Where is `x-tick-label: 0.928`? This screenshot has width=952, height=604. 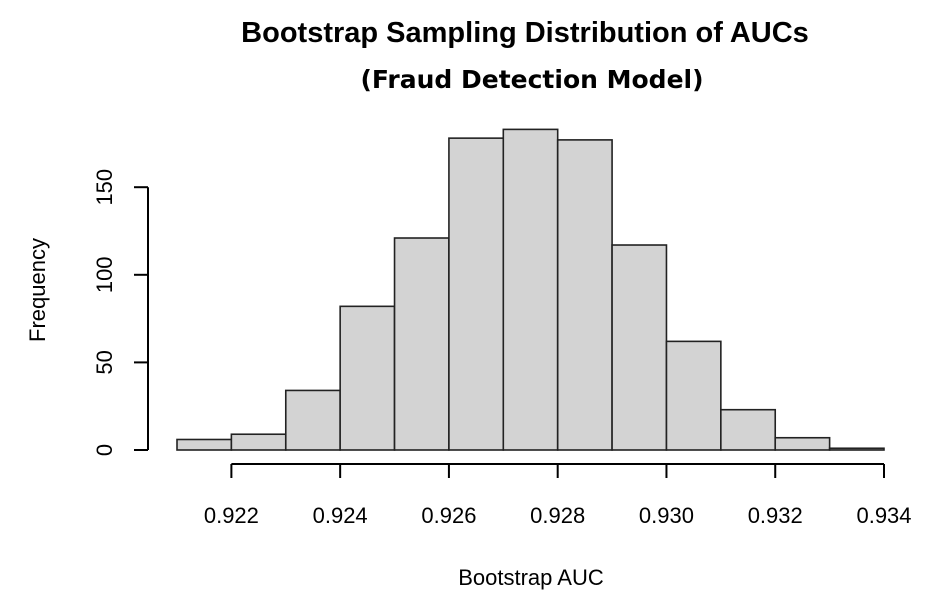 x-tick-label: 0.928 is located at coordinates (557, 515).